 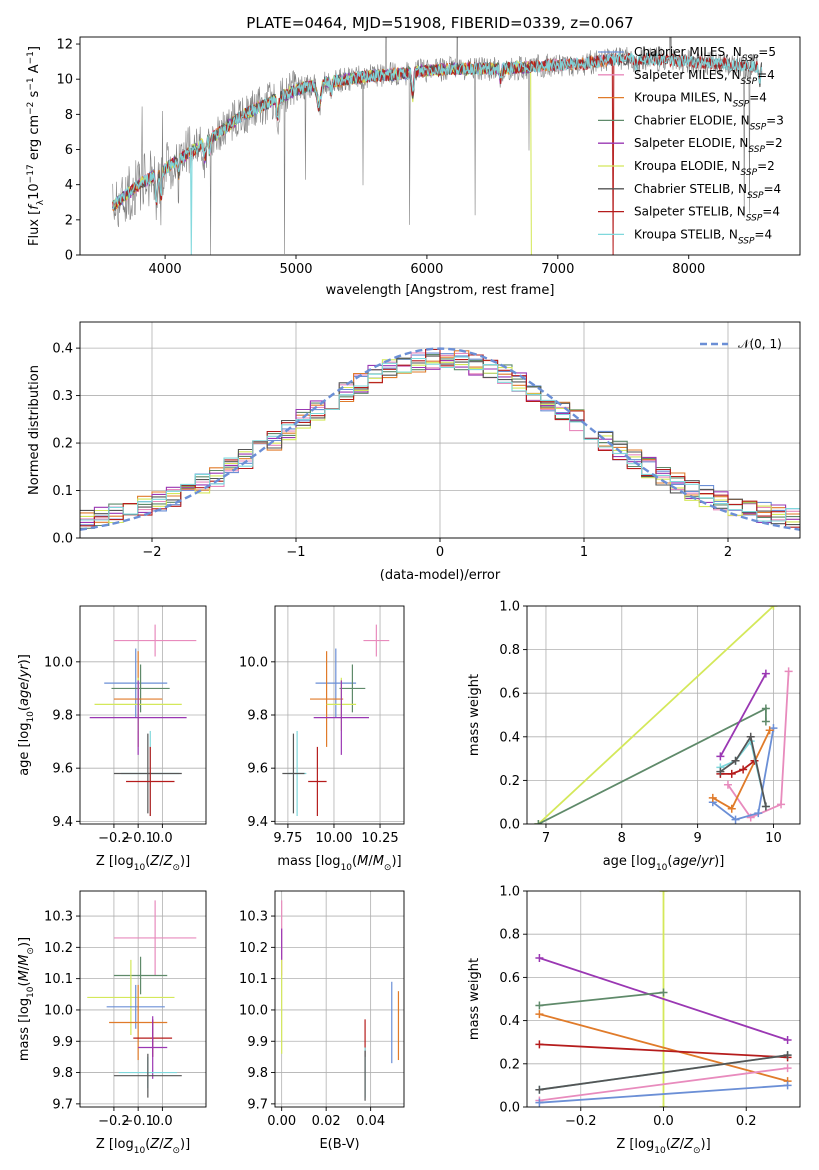 I want to click on x-tick-label: −2, so click(x=151, y=552).